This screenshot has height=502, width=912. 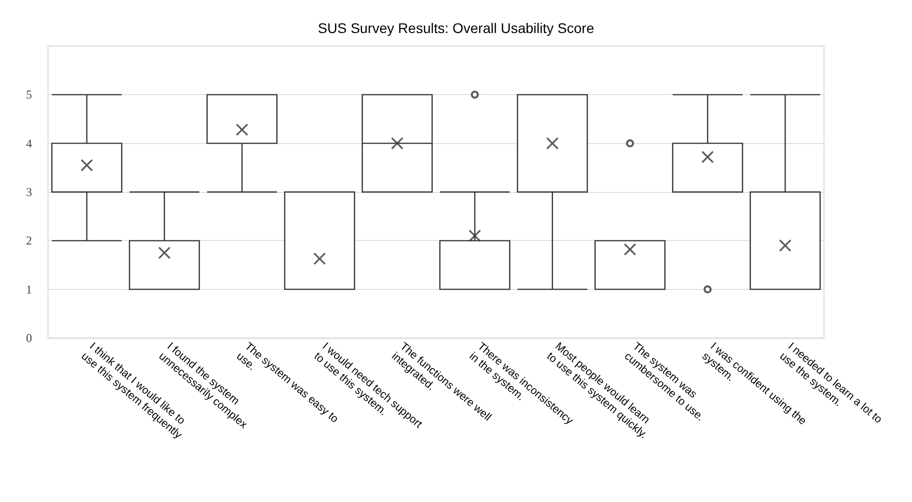 I want to click on y-tick-label: 0, so click(x=29, y=338).